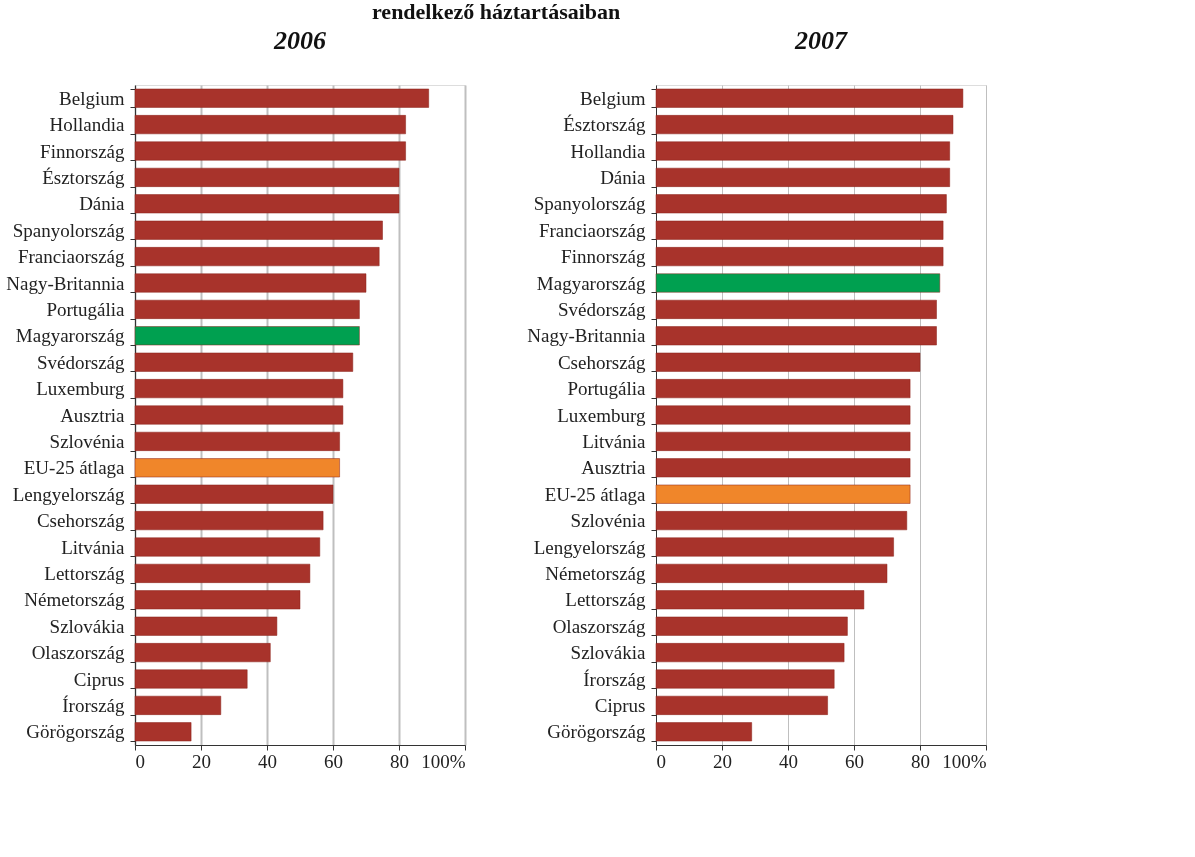 The image size is (1195, 857). What do you see at coordinates (821, 40) in the screenshot?
I see `chart-title: 2007` at bounding box center [821, 40].